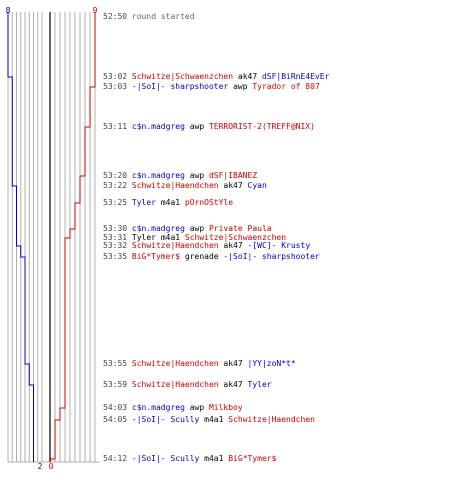 The width and height of the screenshot is (450, 500). I want to click on victim-name: dSF|BiRnE4EvEr, so click(295, 76).